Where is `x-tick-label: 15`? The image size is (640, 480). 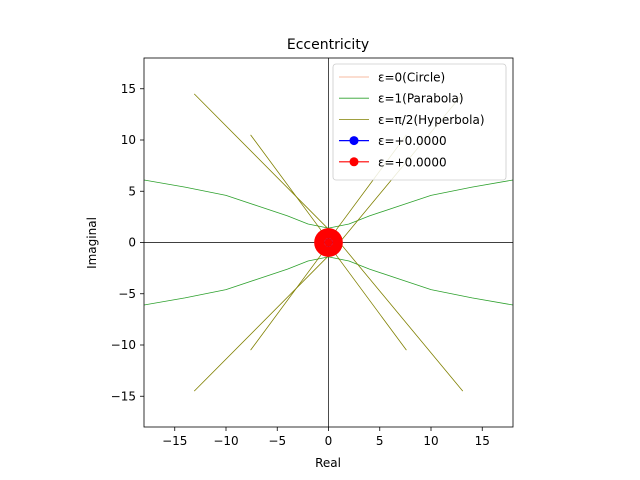 x-tick-label: 15 is located at coordinates (482, 441).